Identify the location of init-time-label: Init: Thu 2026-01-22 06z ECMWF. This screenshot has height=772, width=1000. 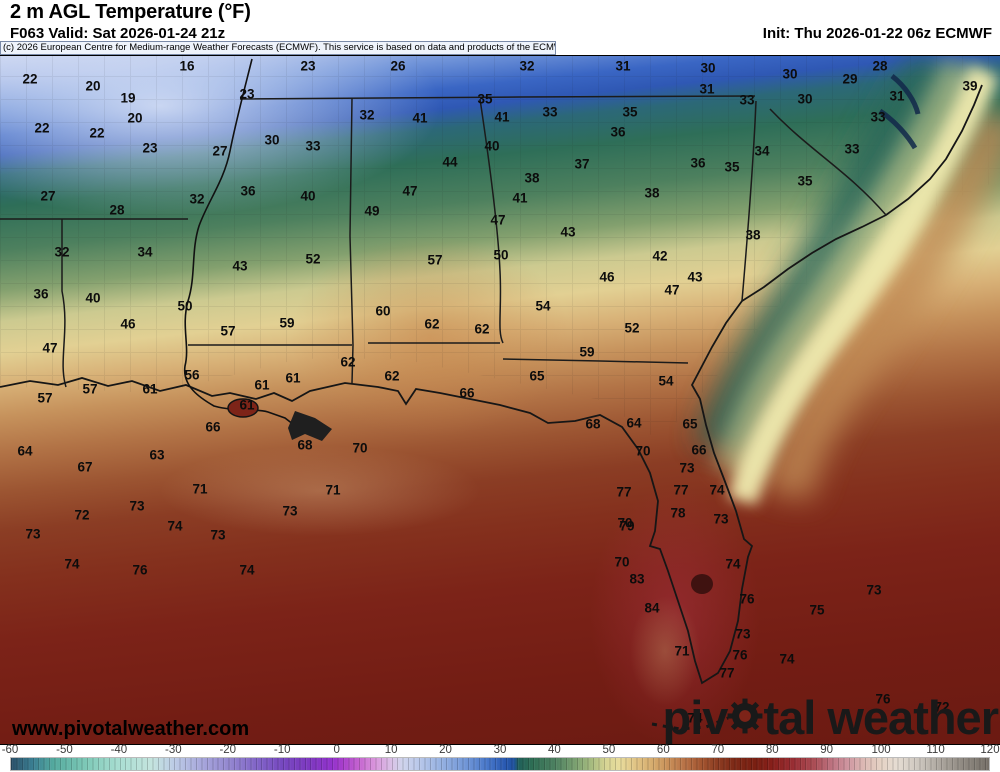
(877, 33).